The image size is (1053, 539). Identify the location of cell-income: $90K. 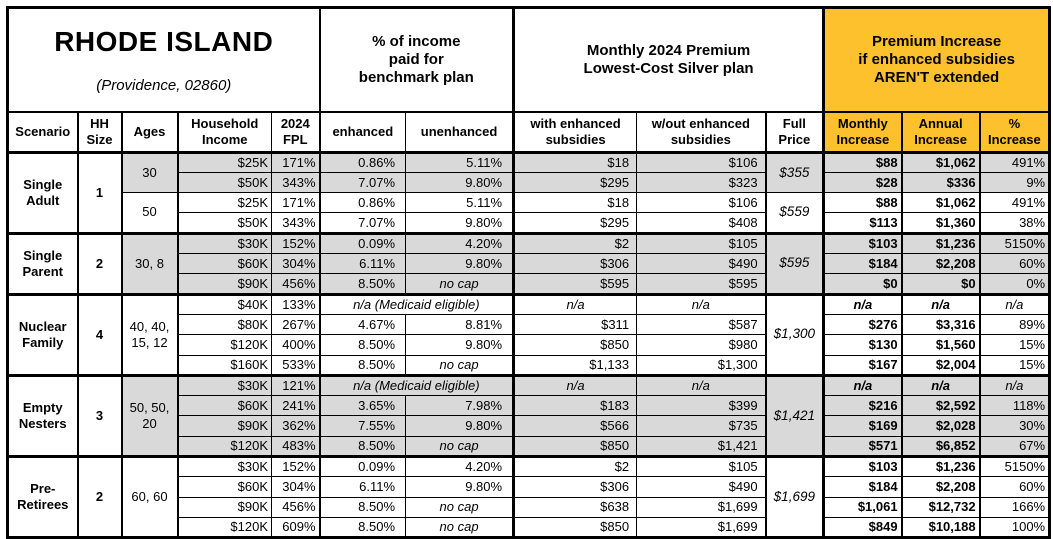
(224, 426).